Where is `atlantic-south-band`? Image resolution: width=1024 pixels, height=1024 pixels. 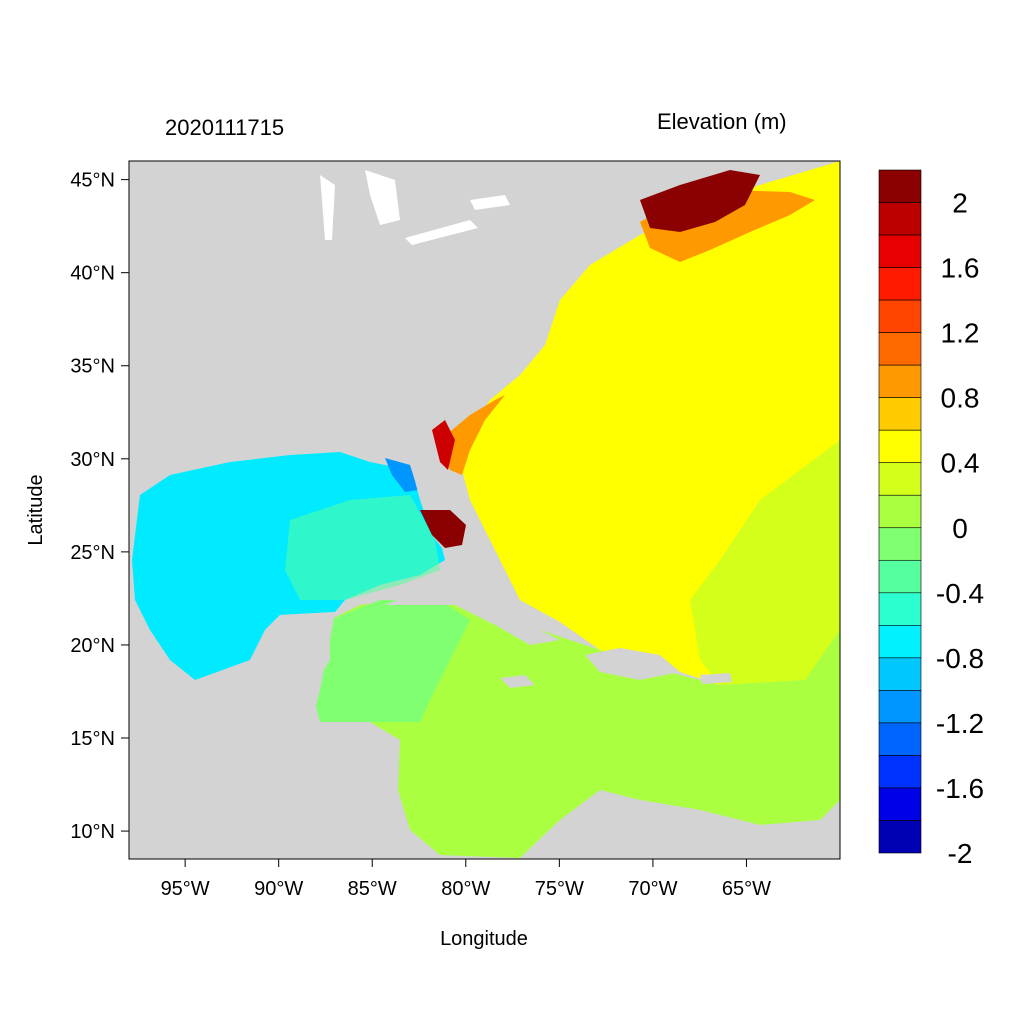
atlantic-south-band is located at coordinates (765, 562).